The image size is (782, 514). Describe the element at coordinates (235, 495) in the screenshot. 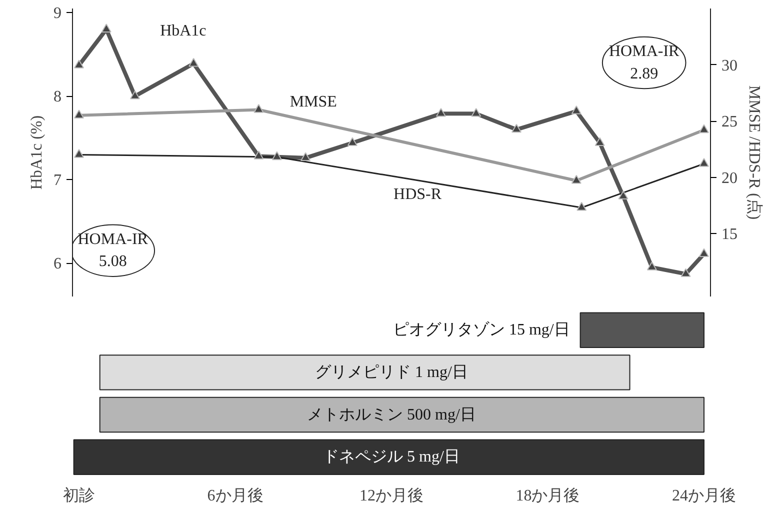

I see `x-tick-label: 6か月後` at that location.